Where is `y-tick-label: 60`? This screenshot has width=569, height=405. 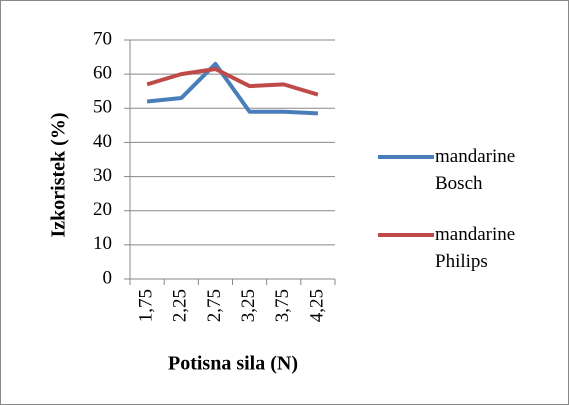 y-tick-label: 60 is located at coordinates (102, 73).